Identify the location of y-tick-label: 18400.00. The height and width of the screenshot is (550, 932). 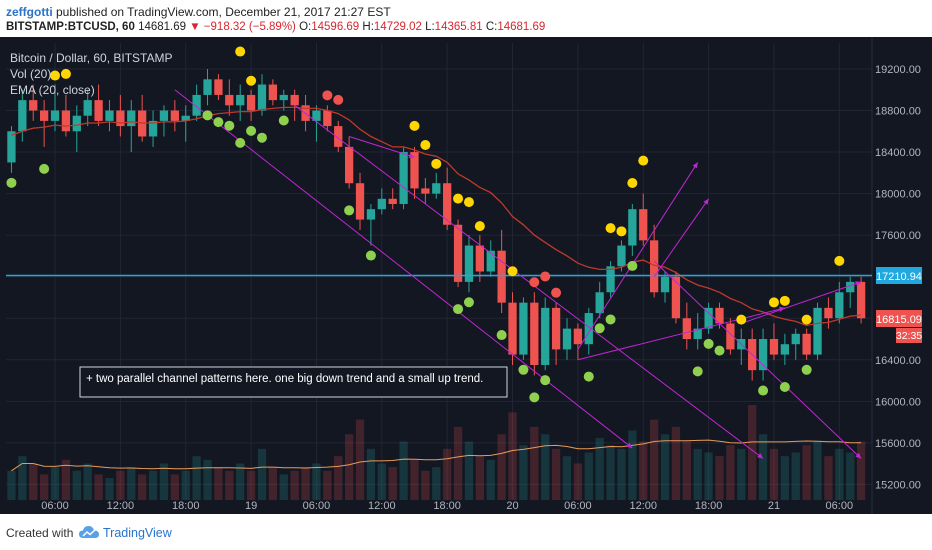
(898, 153).